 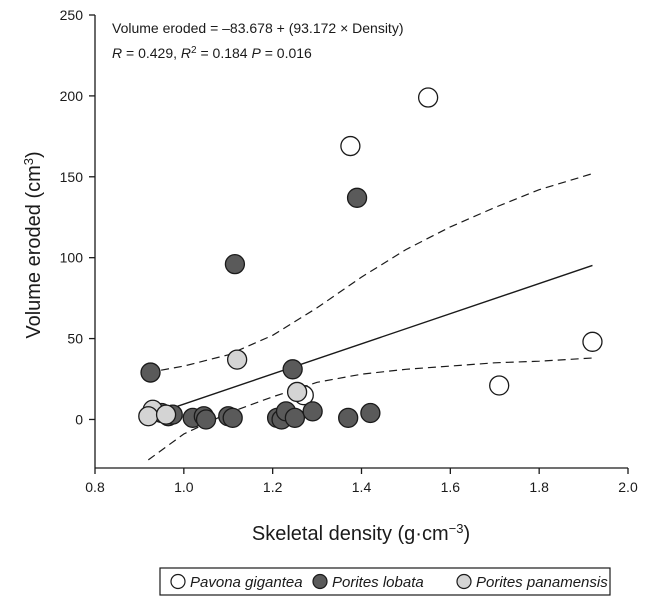 I want to click on x-tick-label: 1.8, so click(x=539, y=487).